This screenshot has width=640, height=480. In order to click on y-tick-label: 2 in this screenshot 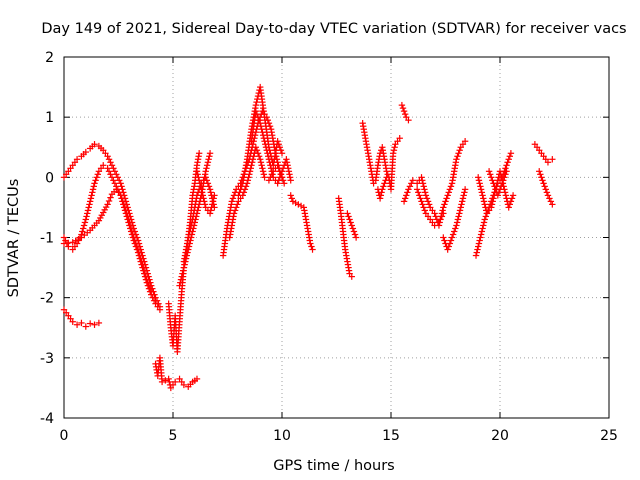, I will do `click(49, 58)`.